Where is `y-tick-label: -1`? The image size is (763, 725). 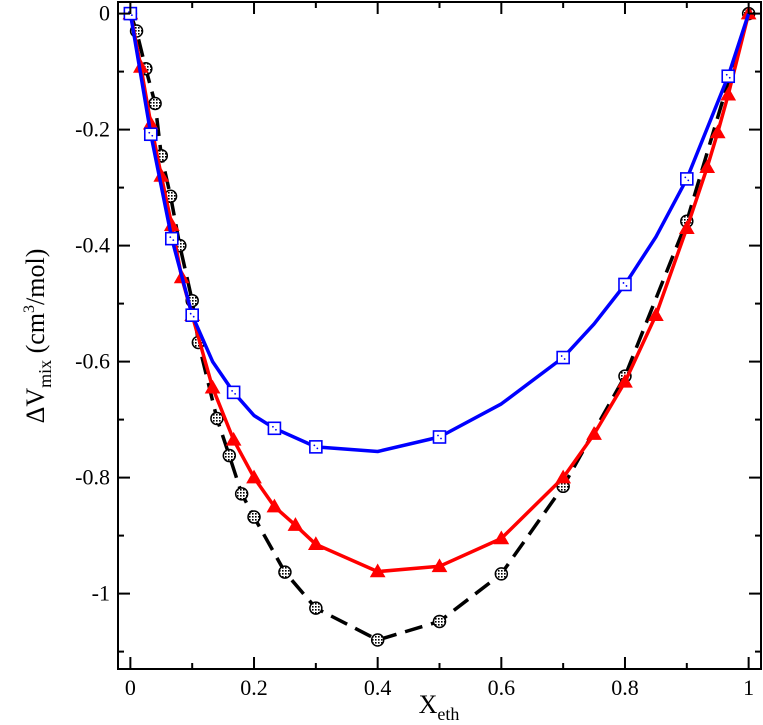
y-tick-label: -1 is located at coordinates (101, 593).